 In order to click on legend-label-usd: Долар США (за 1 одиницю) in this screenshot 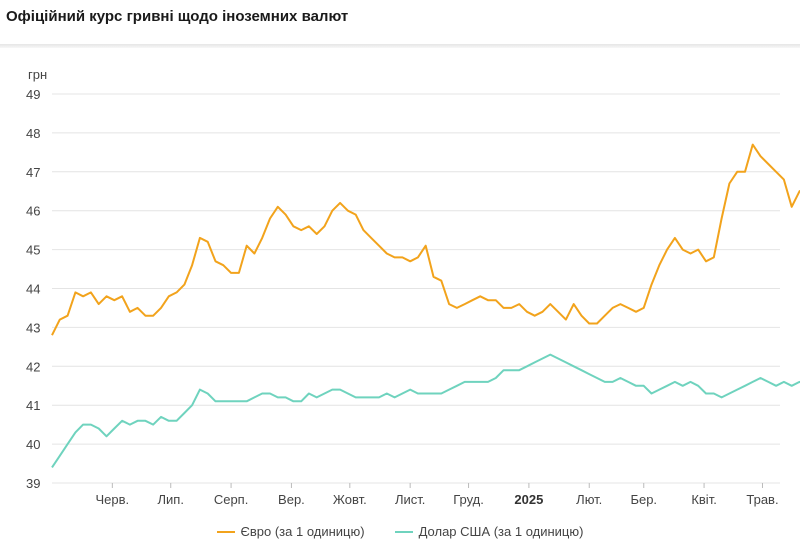, I will do `click(501, 531)`.